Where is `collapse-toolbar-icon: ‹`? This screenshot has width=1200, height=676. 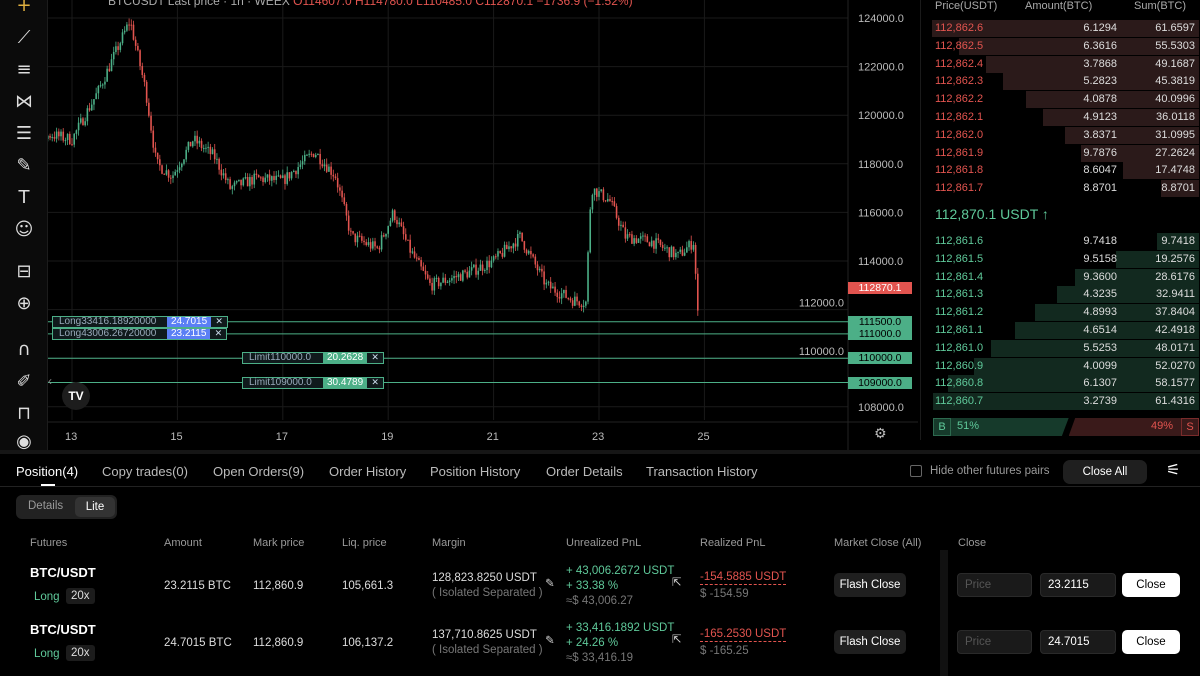 collapse-toolbar-icon: ‹ is located at coordinates (50, 381).